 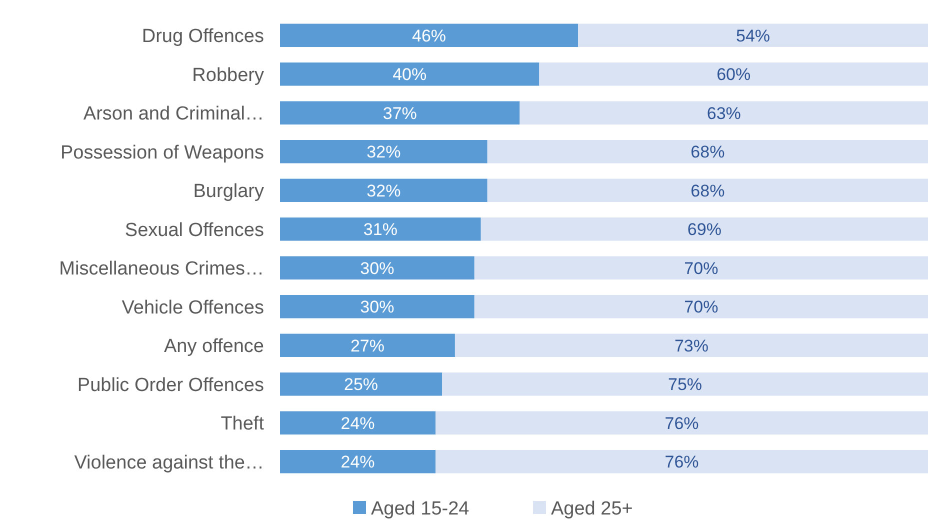 I want to click on data-label: 46%, so click(x=429, y=36).